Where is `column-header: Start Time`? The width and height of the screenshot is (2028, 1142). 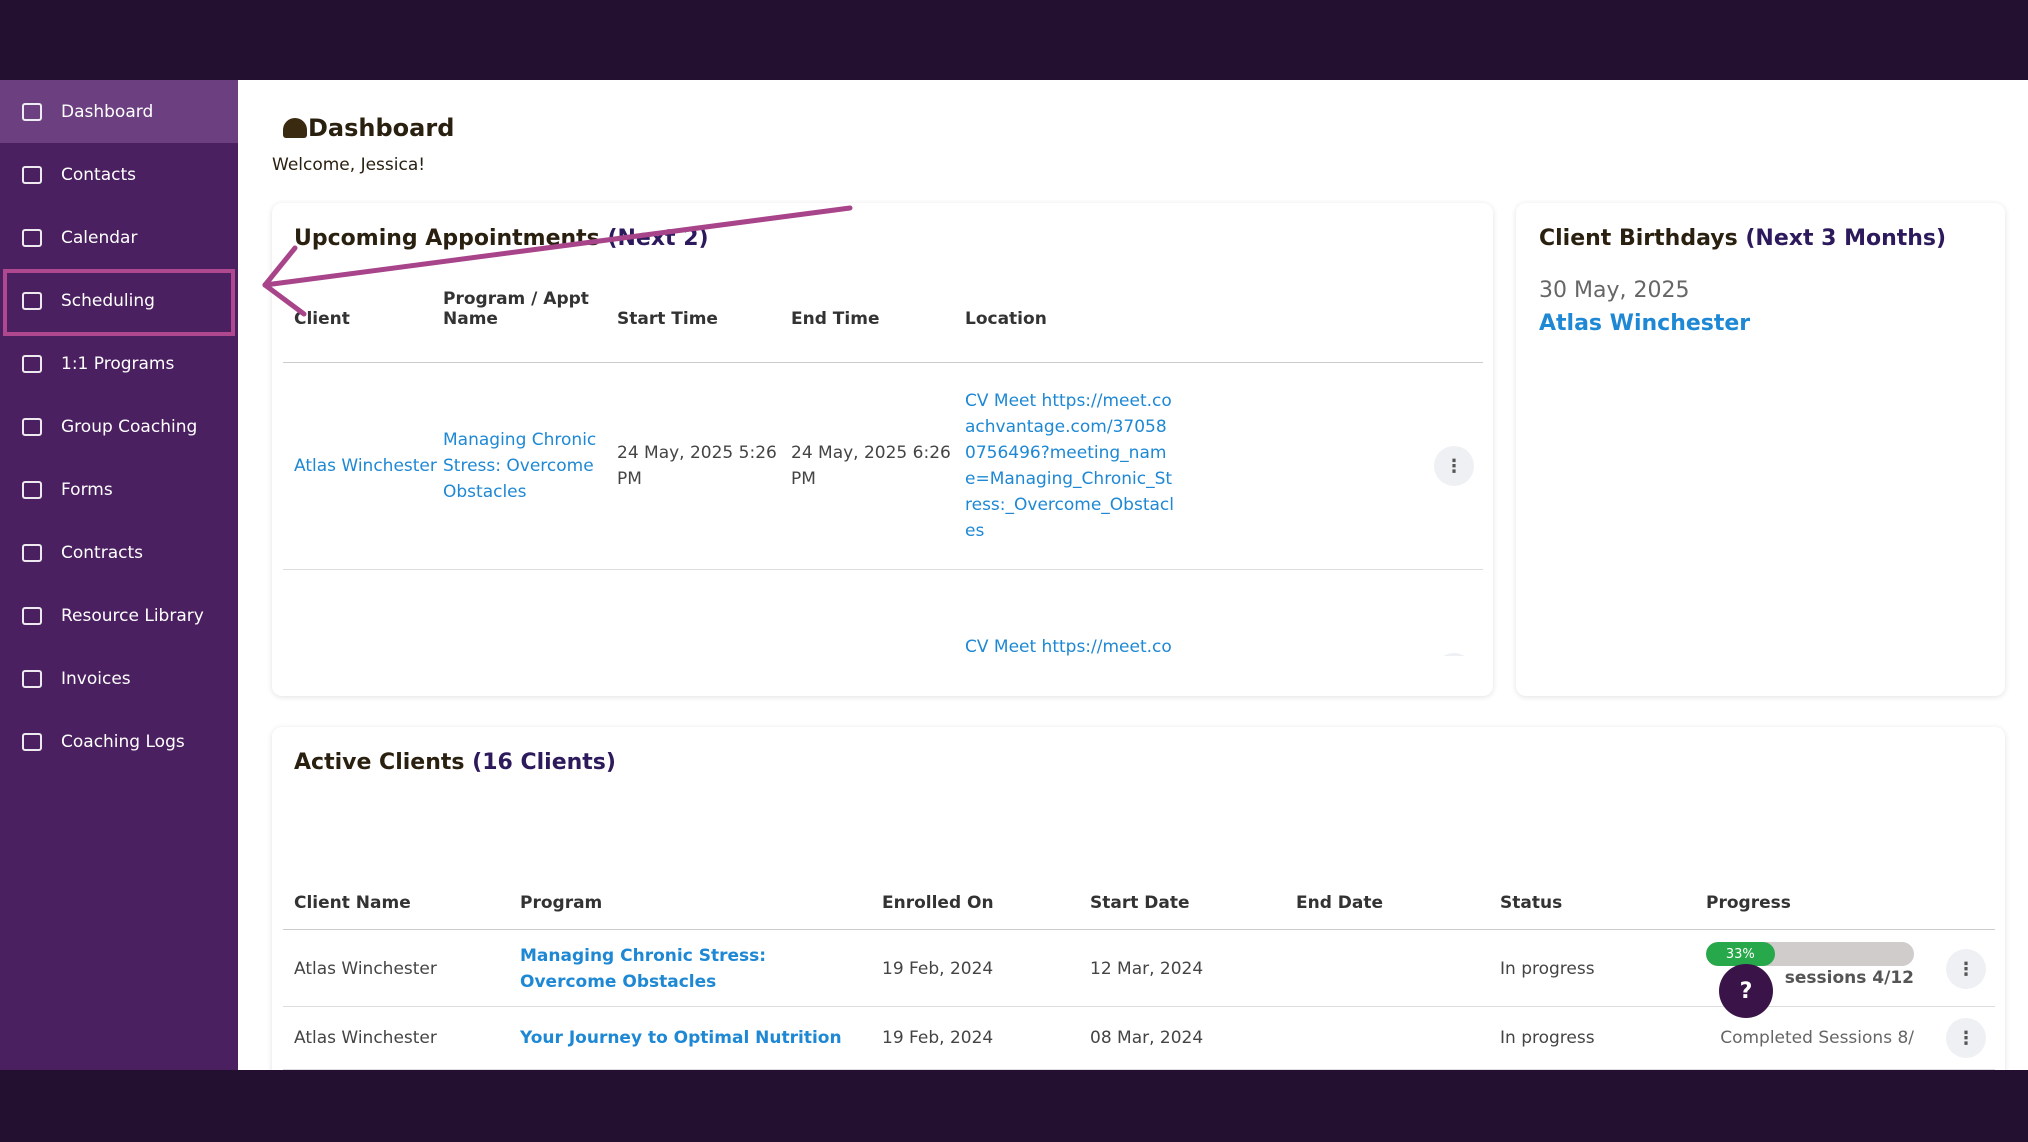 column-header: Start Time is located at coordinates (667, 319).